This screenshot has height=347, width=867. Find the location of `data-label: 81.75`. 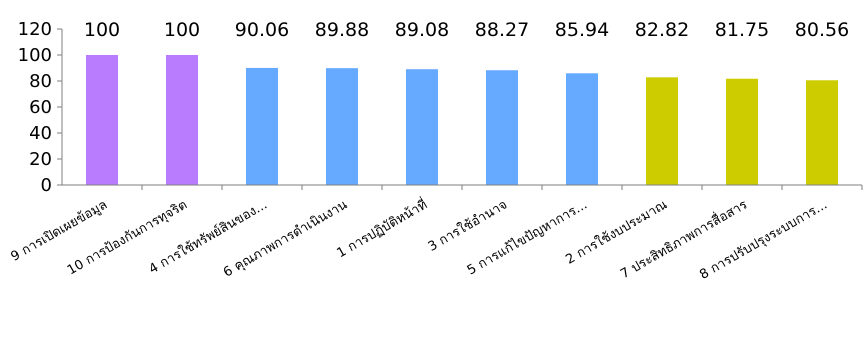

data-label: 81.75 is located at coordinates (742, 30).